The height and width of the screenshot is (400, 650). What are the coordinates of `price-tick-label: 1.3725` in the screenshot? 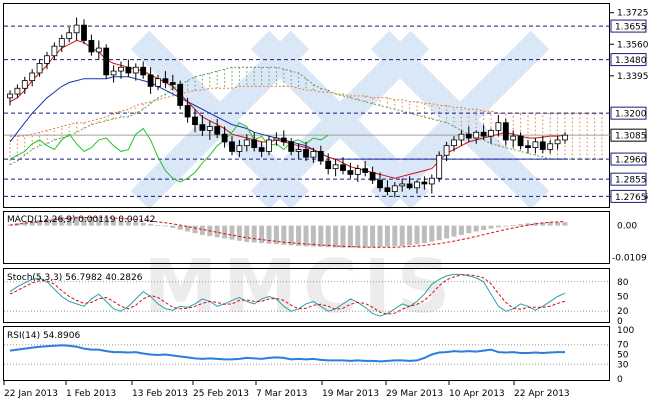 It's located at (633, 14).